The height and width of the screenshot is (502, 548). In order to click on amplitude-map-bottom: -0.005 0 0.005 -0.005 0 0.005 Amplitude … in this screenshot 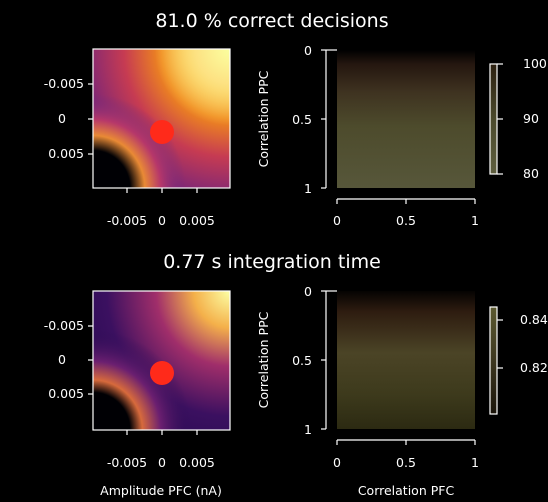, I will do `click(137, 394)`.